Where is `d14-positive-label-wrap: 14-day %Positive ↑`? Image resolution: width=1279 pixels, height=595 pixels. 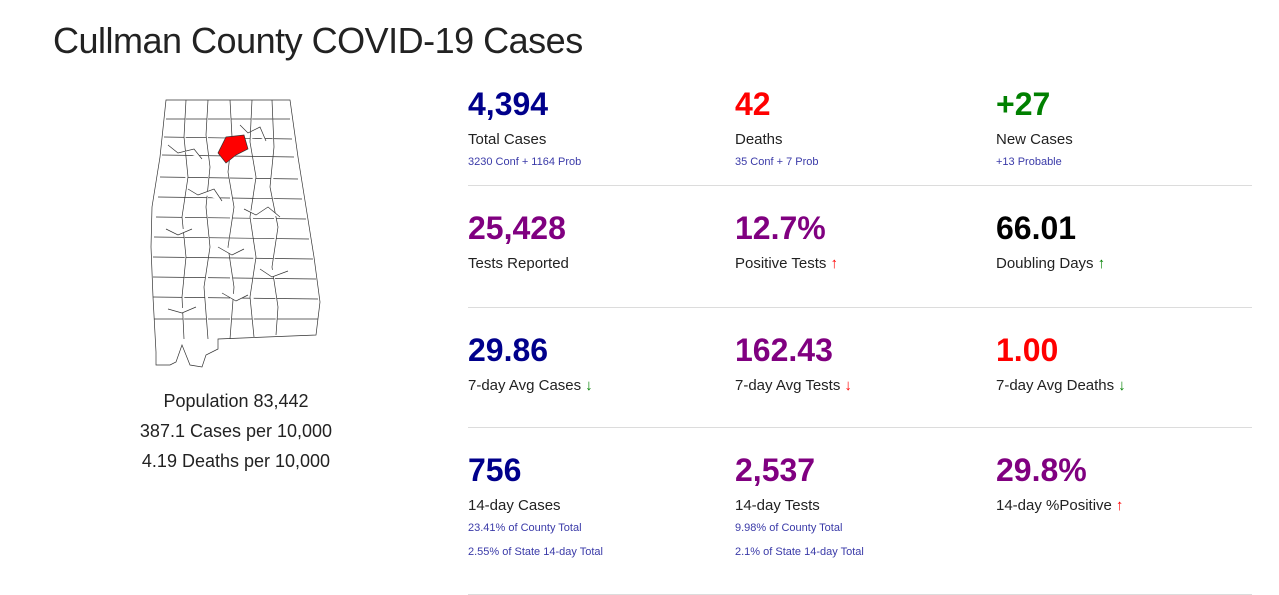
d14-positive-label-wrap: 14-day %Positive ↑ is located at coordinates (1059, 506).